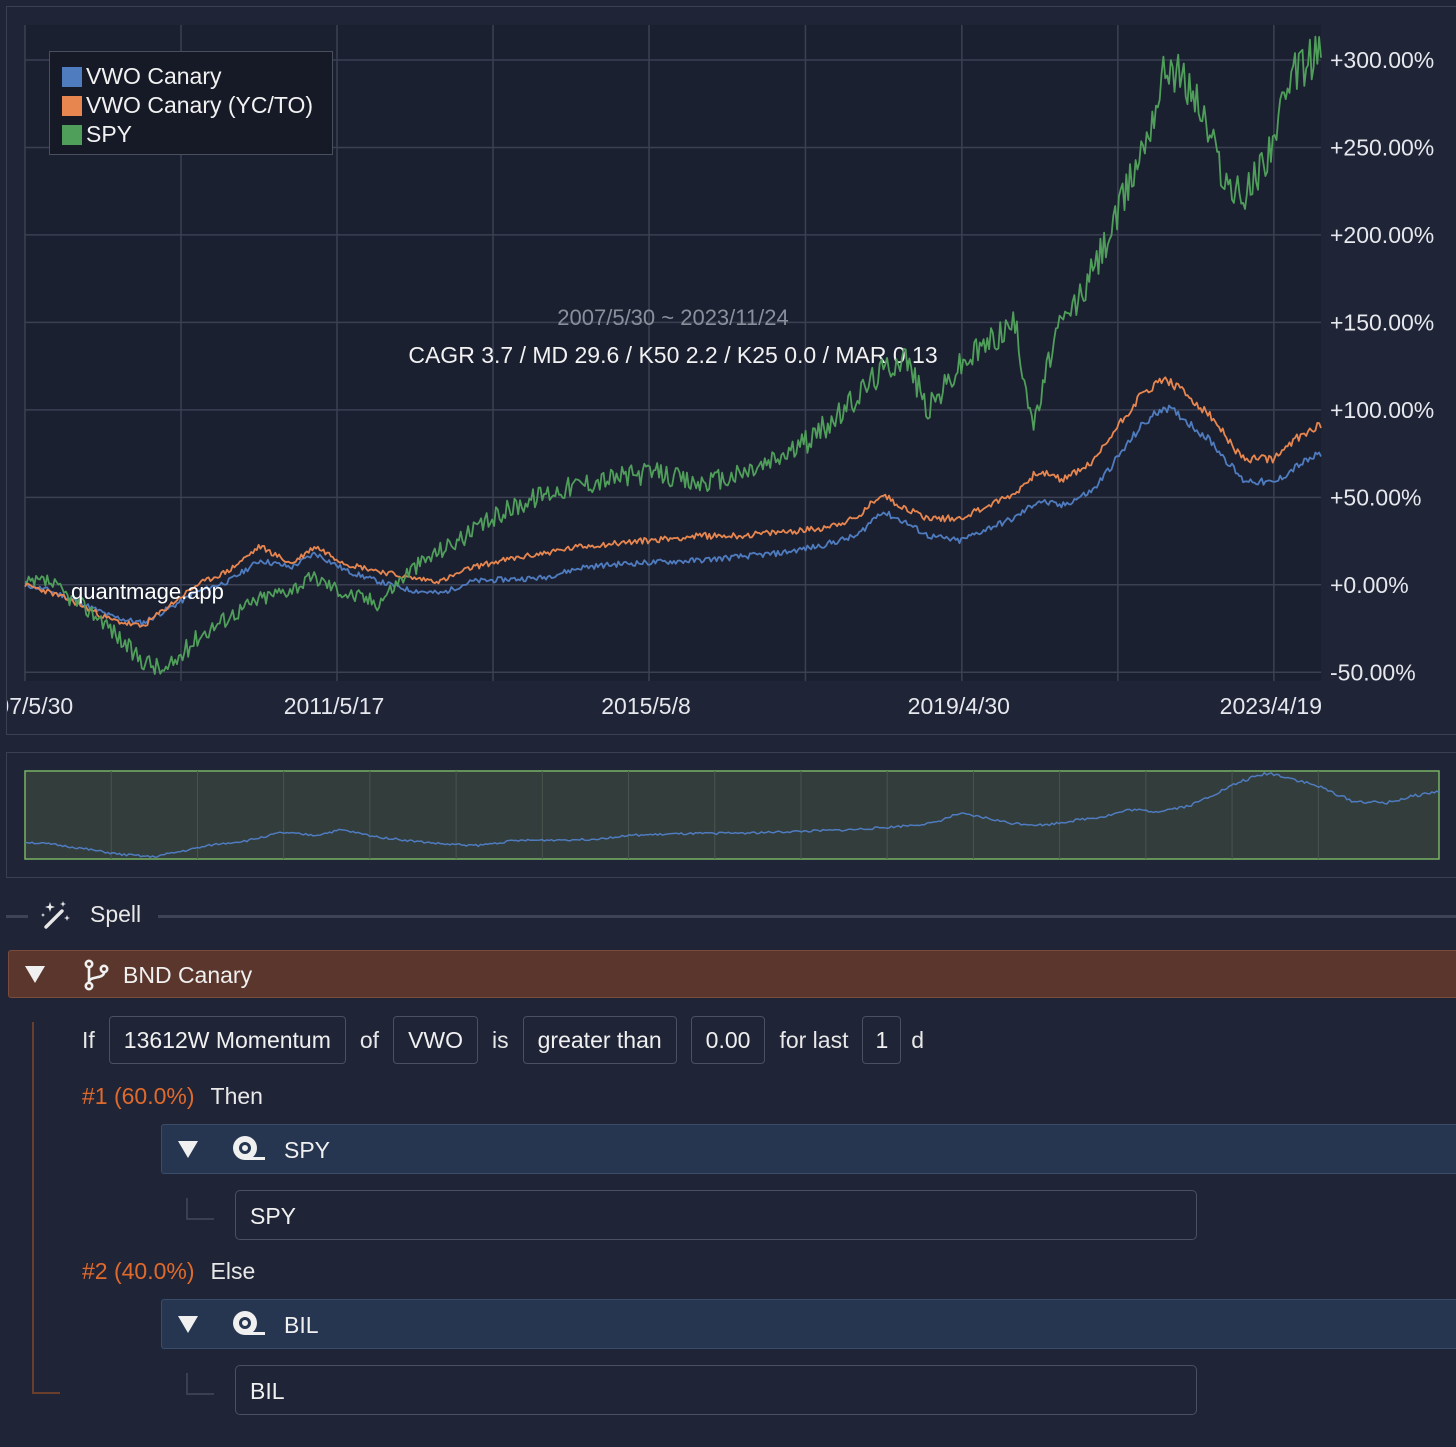  I want to click on if-keyword: If, so click(88, 1039).